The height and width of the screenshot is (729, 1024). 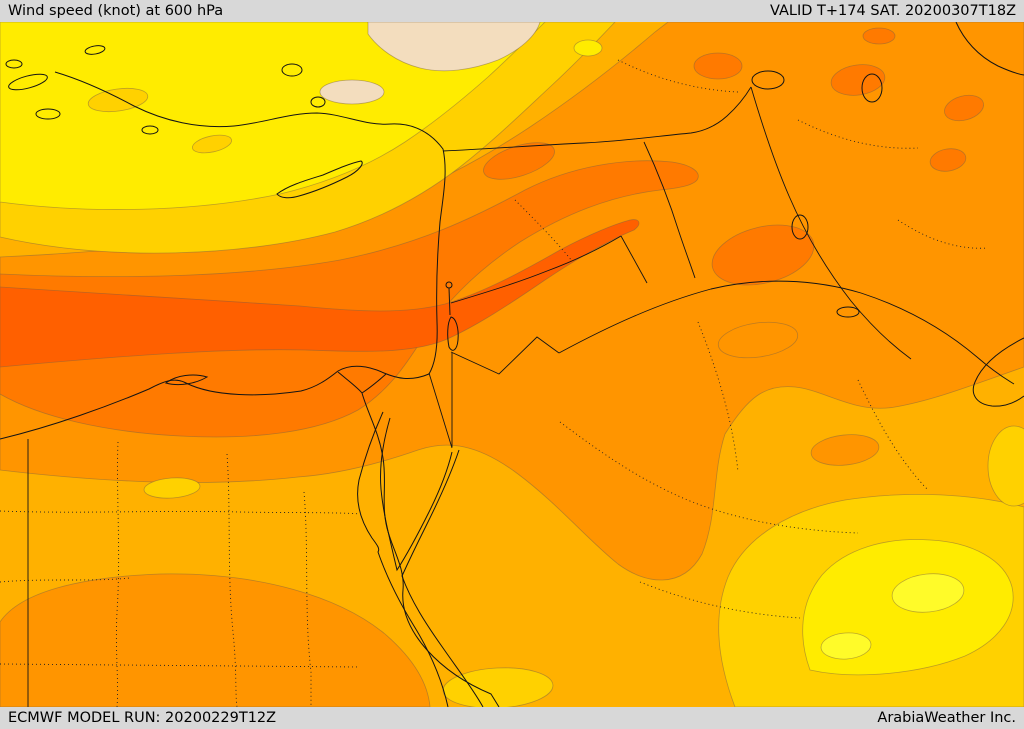 What do you see at coordinates (946, 718) in the screenshot?
I see `branding-label: ArabiaWeather Inc.` at bounding box center [946, 718].